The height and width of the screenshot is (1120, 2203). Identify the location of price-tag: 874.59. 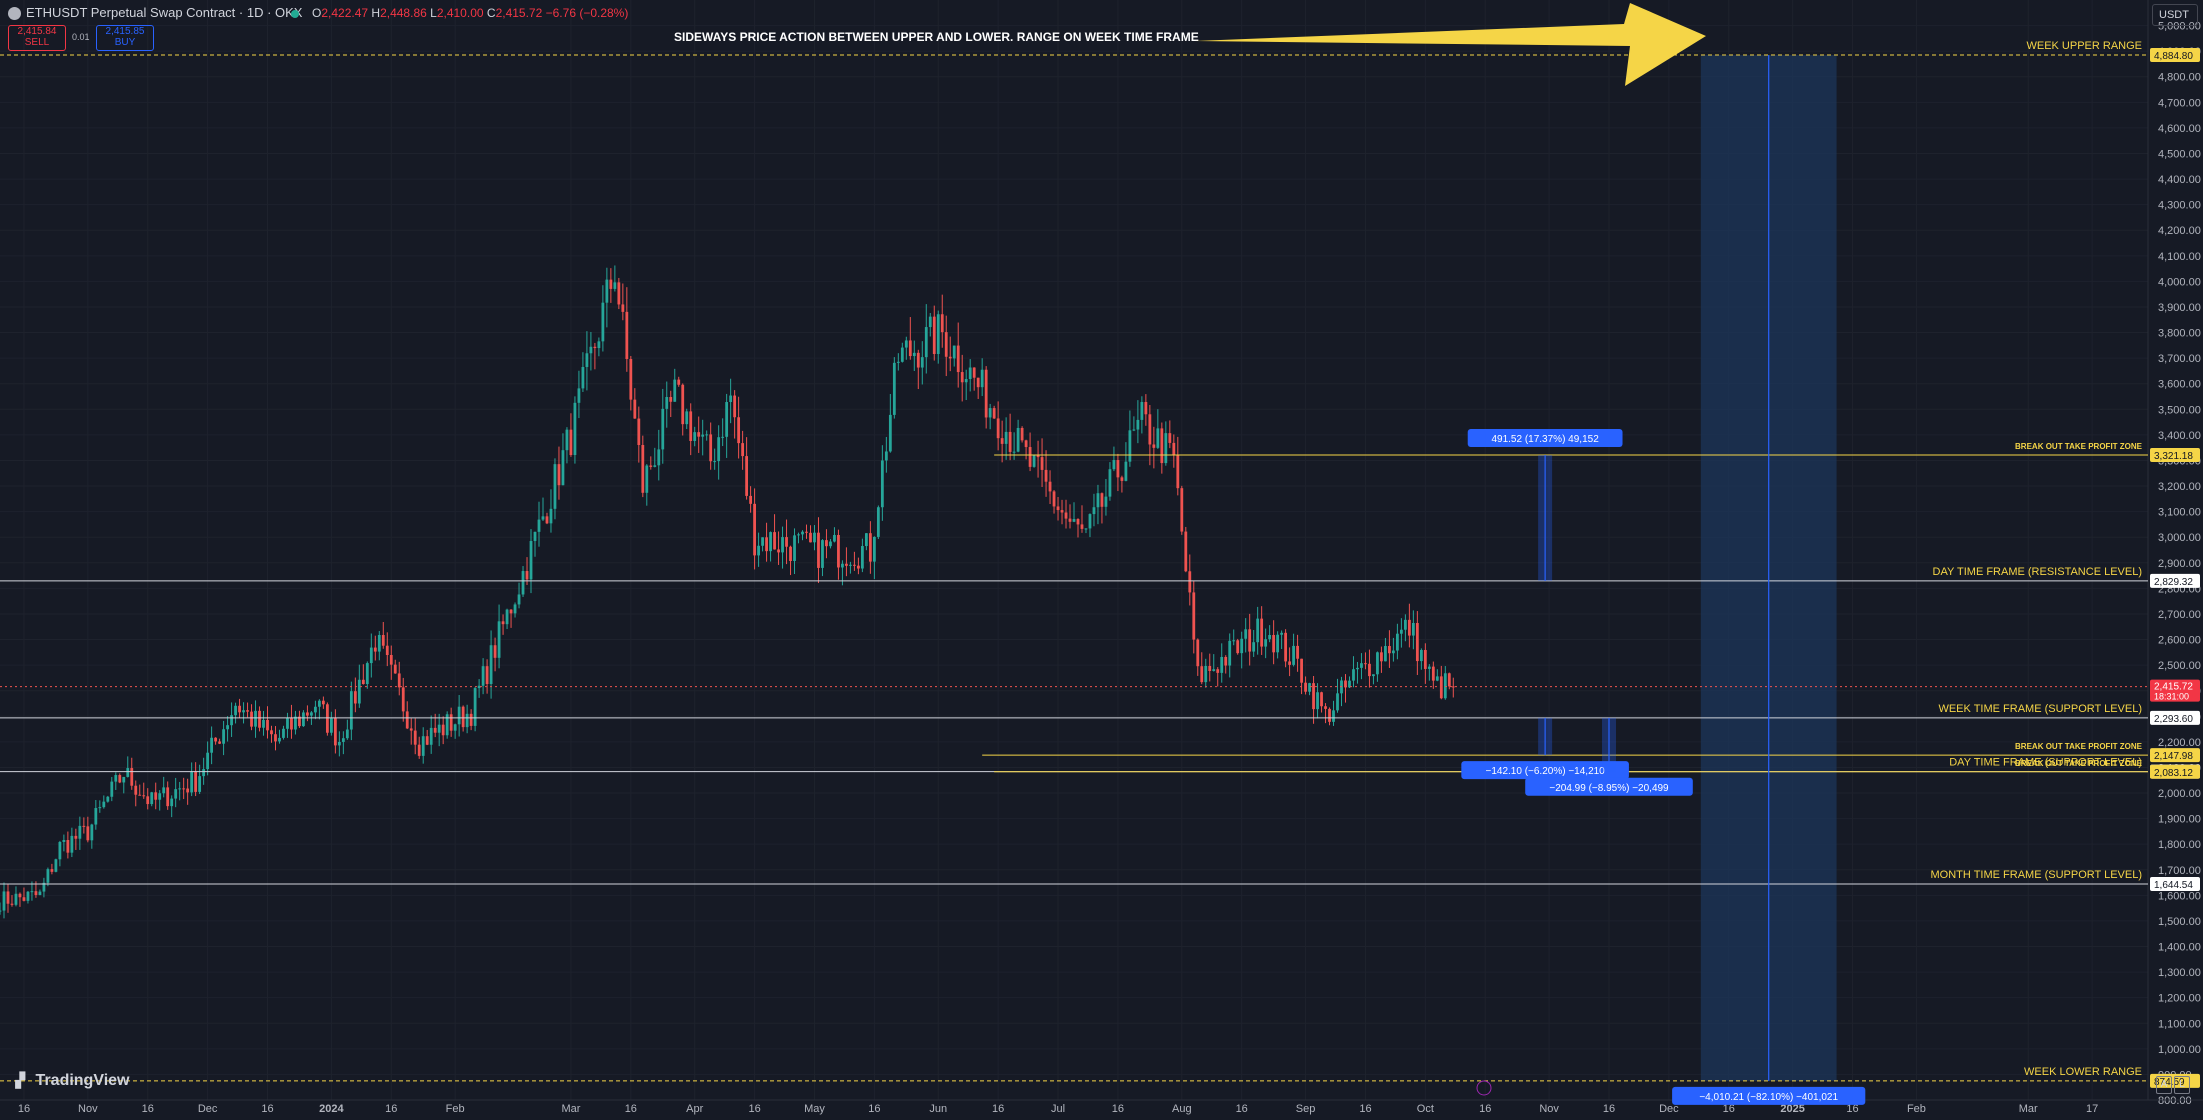
(2175, 1080).